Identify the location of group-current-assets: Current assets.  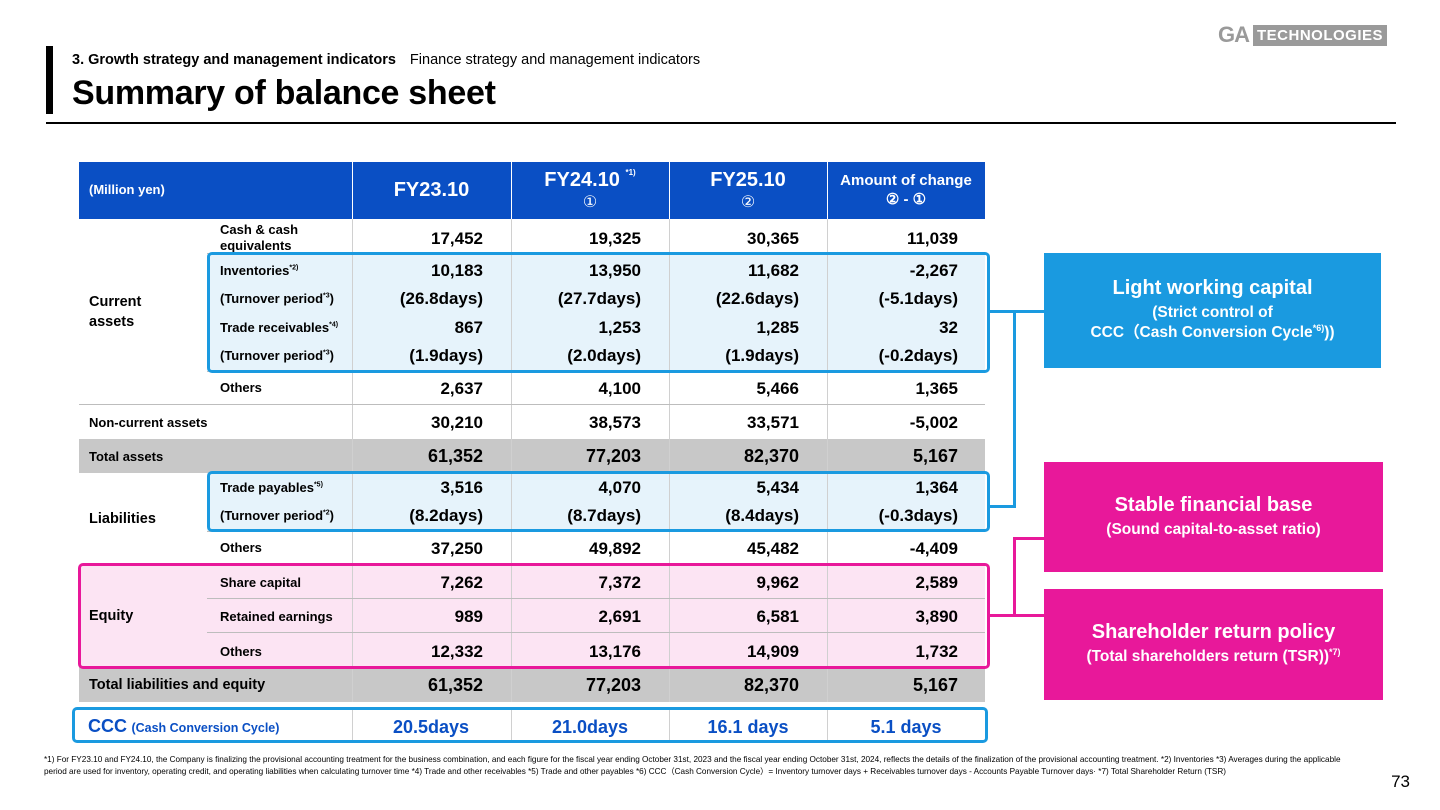
(115, 312).